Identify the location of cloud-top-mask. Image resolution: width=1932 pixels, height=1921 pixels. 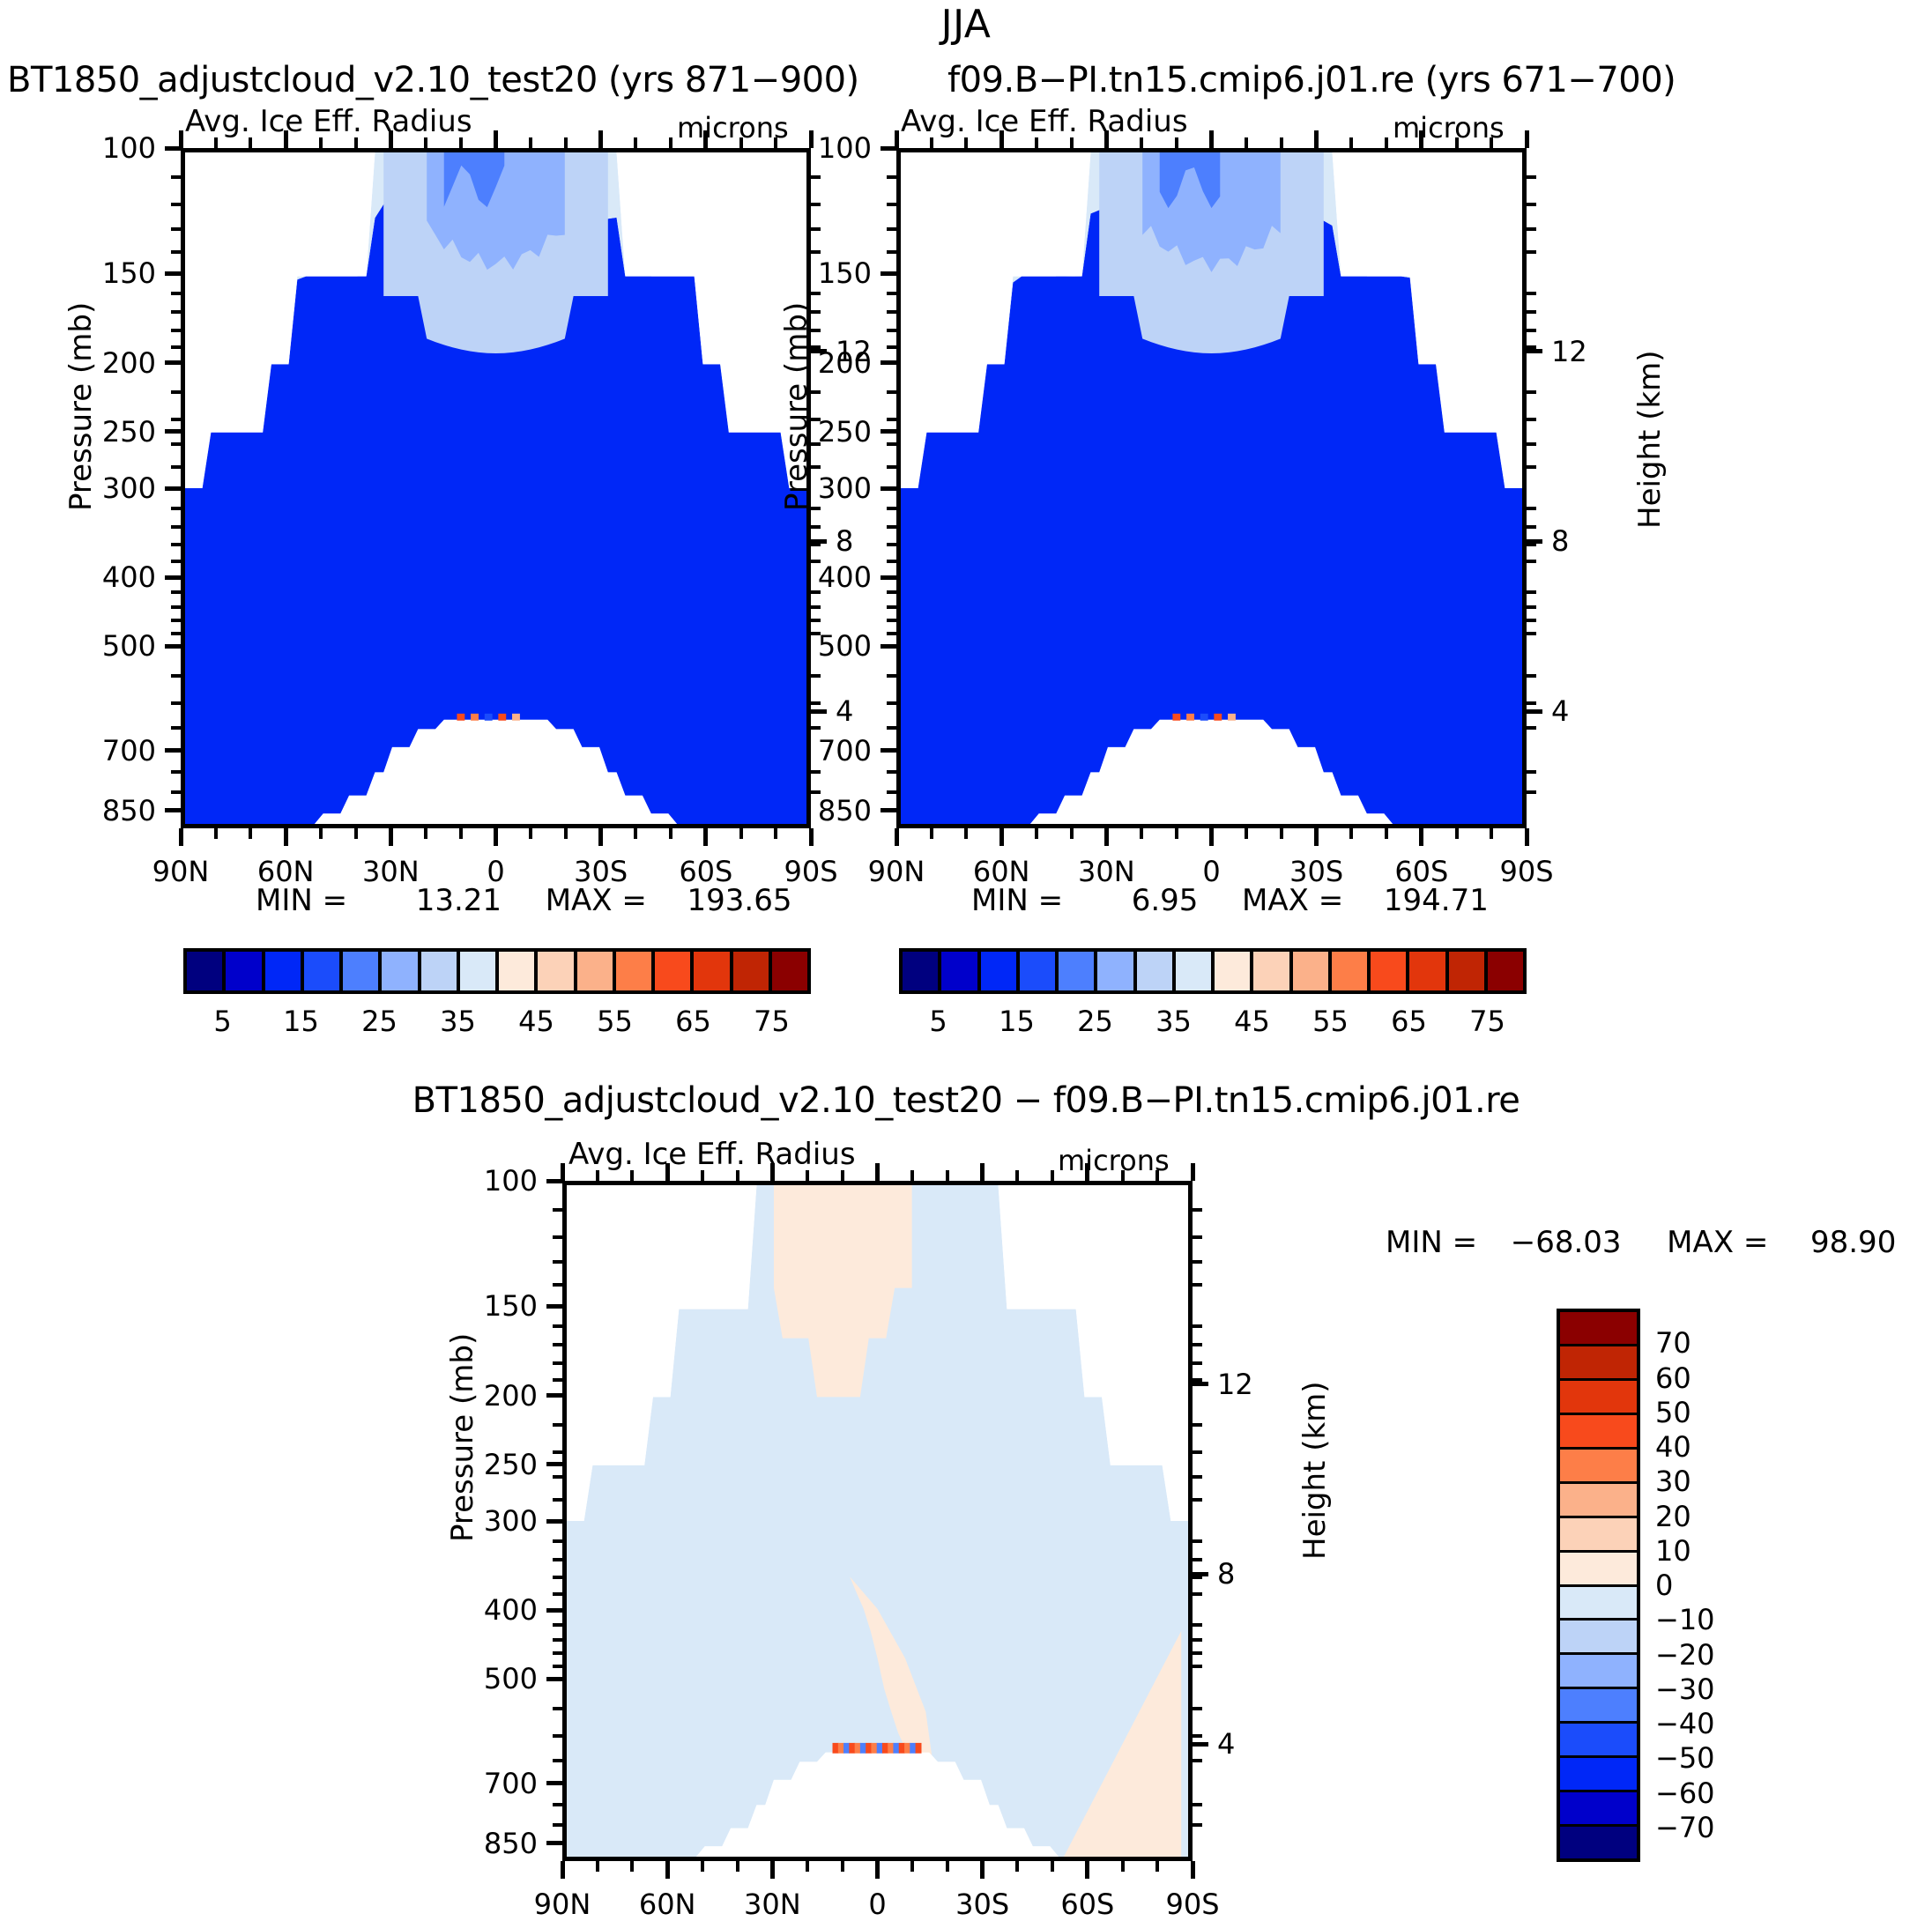
(495, 320).